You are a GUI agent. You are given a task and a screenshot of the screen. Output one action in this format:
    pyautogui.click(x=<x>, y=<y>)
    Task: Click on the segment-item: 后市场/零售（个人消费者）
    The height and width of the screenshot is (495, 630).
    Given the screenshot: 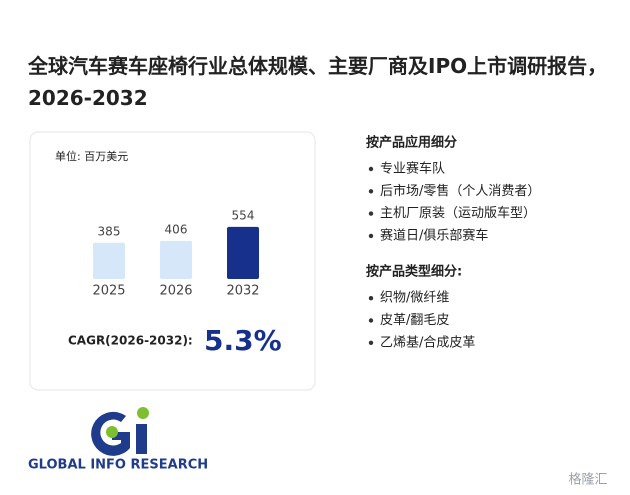 What is the action you would take?
    pyautogui.click(x=460, y=191)
    